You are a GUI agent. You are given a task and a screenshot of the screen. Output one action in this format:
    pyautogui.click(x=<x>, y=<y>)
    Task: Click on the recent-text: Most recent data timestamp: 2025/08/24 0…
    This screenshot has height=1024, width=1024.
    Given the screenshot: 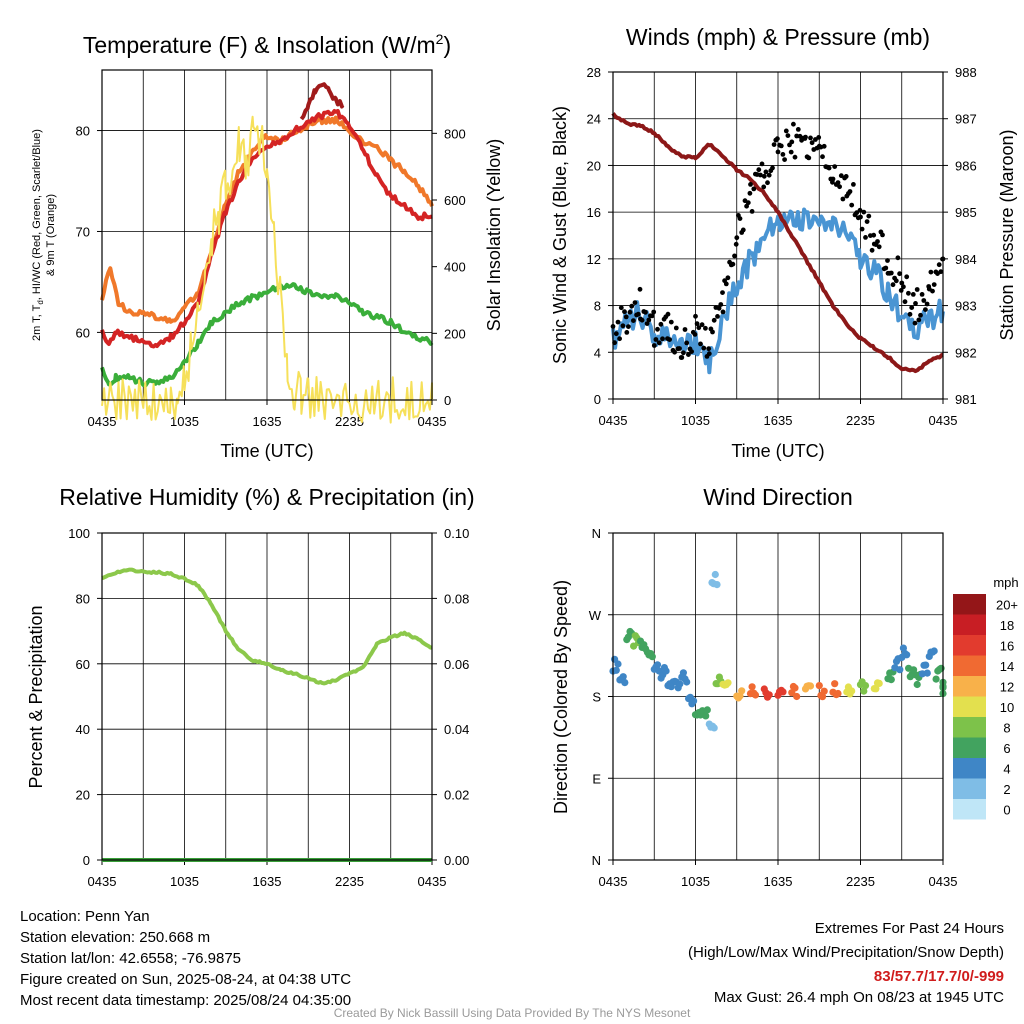 What is the action you would take?
    pyautogui.click(x=186, y=1000)
    